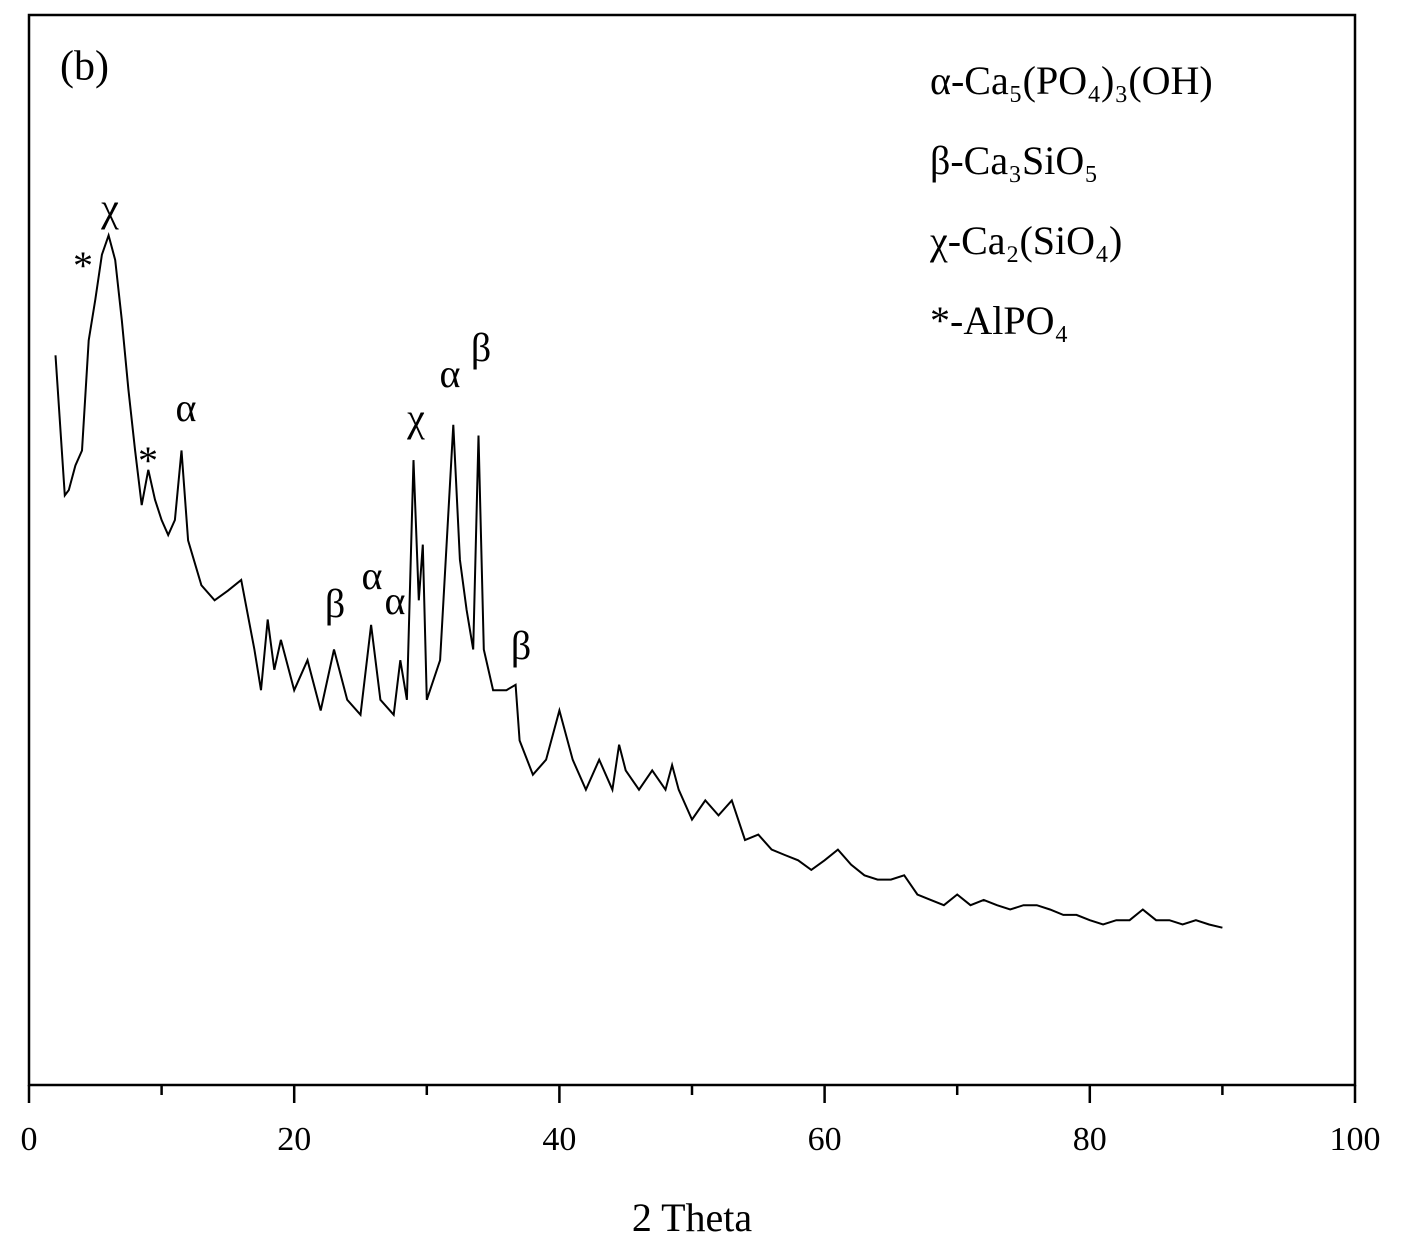 This screenshot has height=1256, width=1405. I want to click on panel-label: (b), so click(84, 67).